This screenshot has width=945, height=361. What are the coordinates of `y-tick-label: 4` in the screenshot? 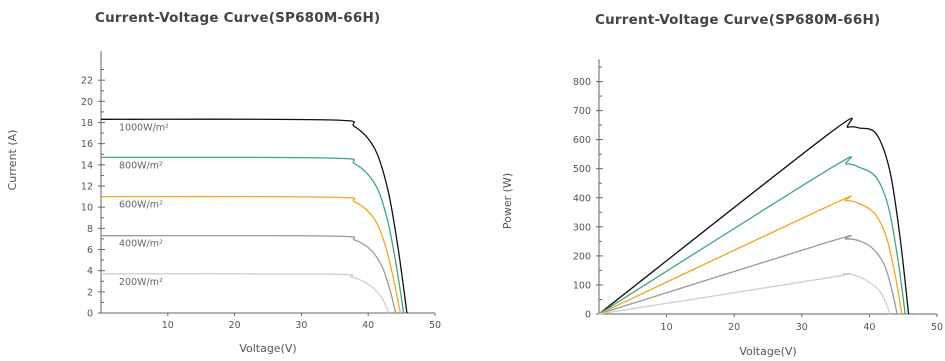 It's located at (90, 271).